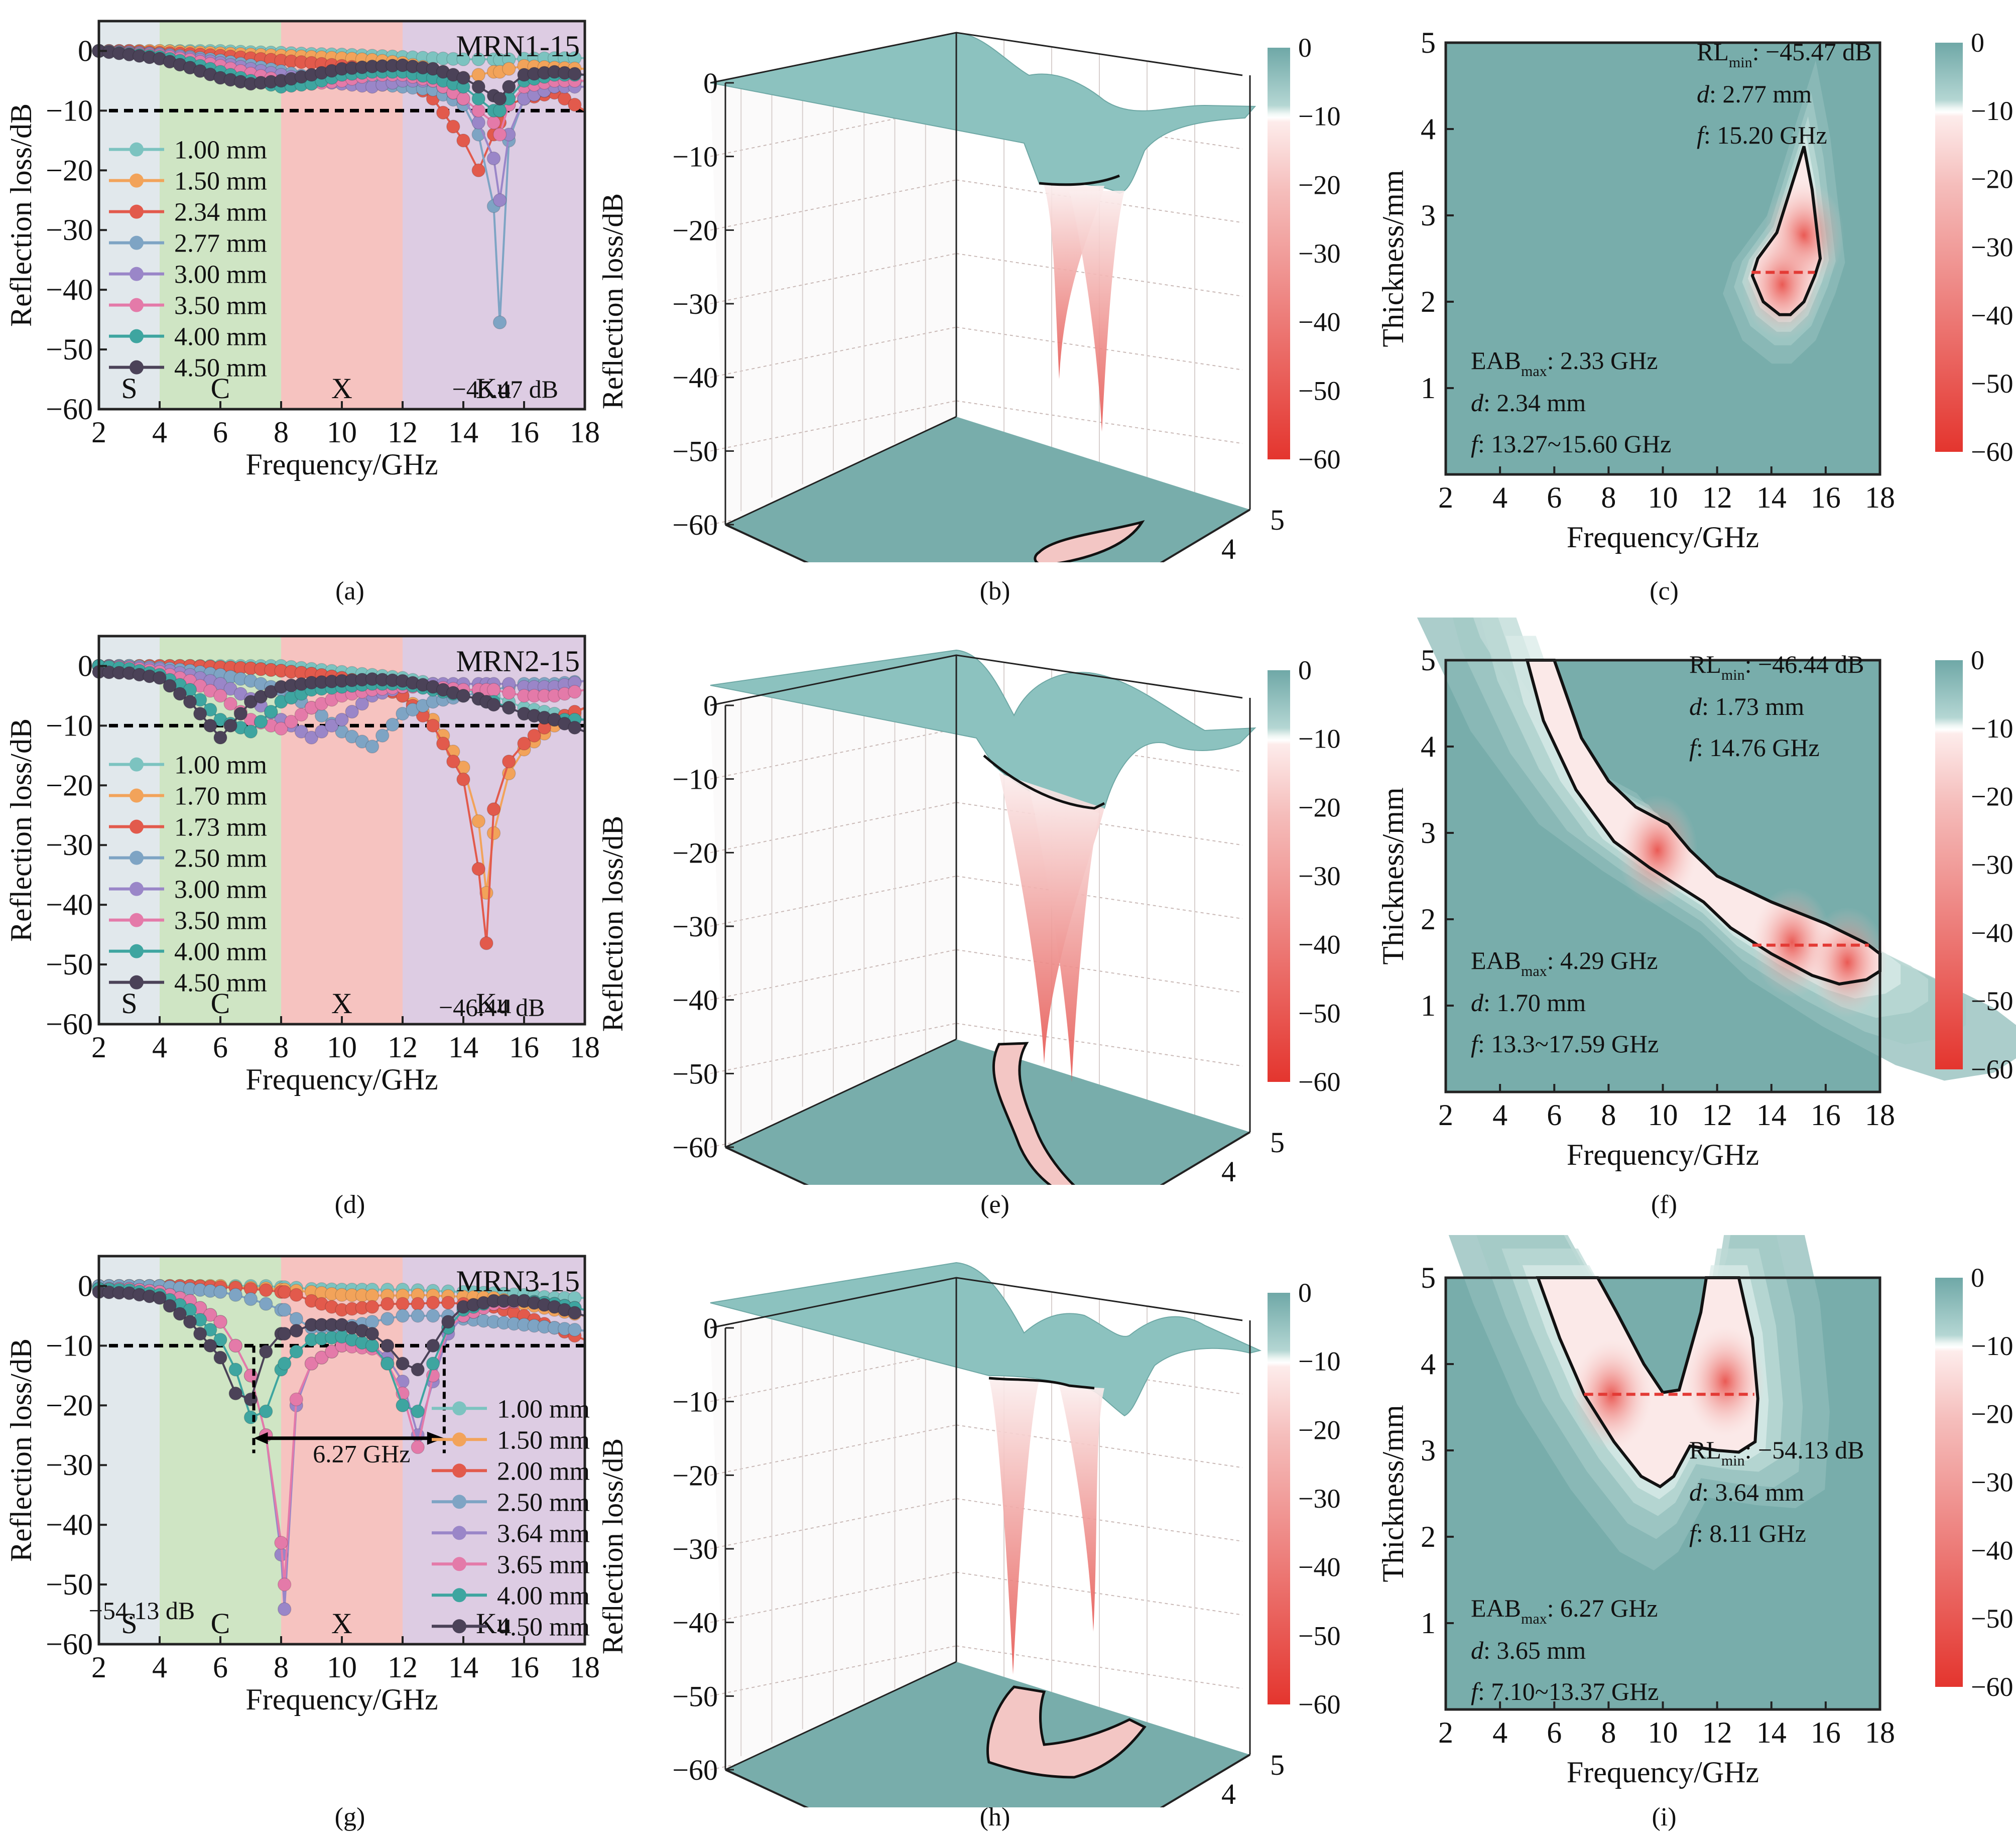 This screenshot has height=1840, width=2016. I want to click on colorbar-tick-label: −50, so click(1319, 391).